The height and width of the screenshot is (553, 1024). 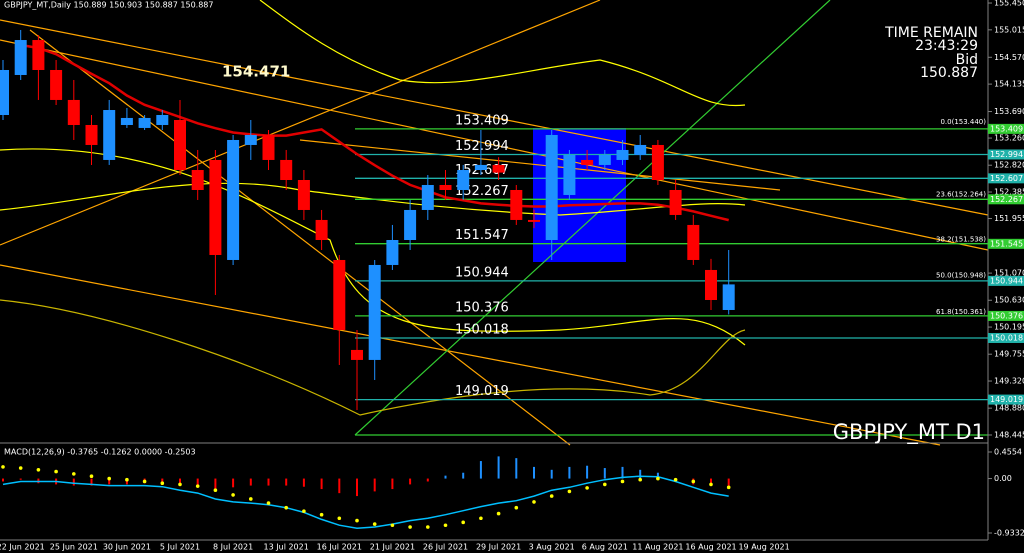 What do you see at coordinates (961, 194) in the screenshot?
I see `fib-label: 23.6(152.264)` at bounding box center [961, 194].